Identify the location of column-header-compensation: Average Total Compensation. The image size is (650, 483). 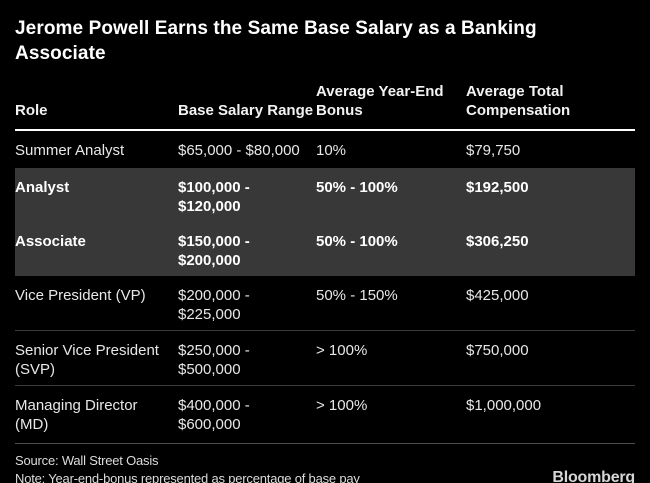
(550, 104).